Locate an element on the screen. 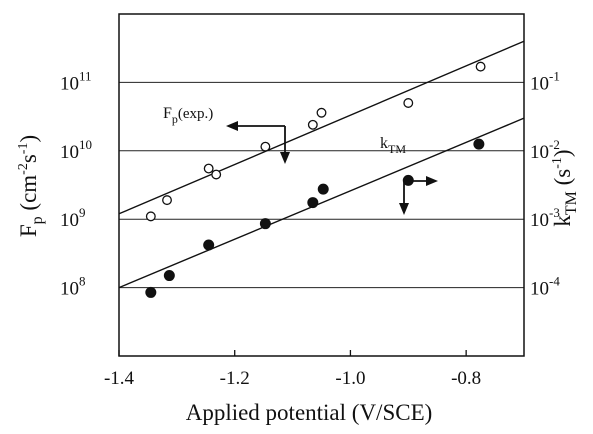 The image size is (593, 434). y-right-tick-label-2: 10⁻² is located at coordinates (545, 150).